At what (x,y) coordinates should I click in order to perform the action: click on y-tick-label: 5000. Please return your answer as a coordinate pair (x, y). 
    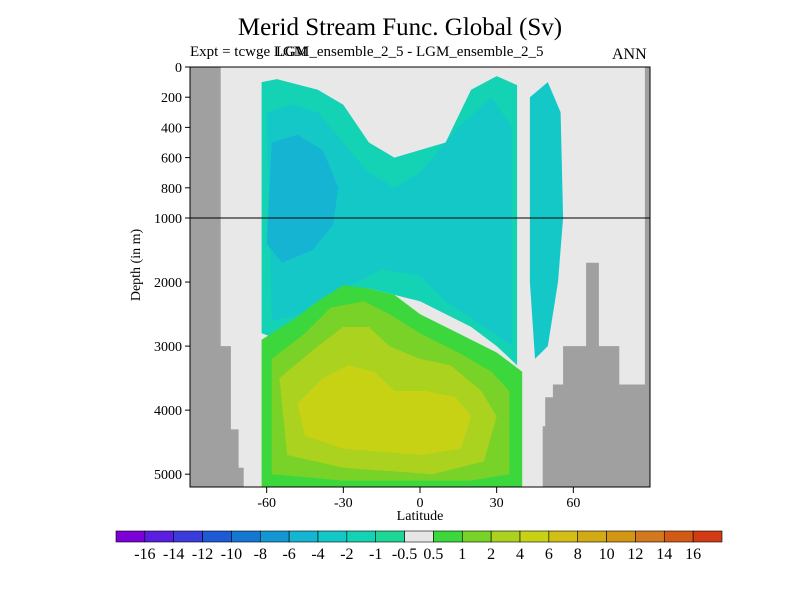
    Looking at the image, I should click on (168, 475).